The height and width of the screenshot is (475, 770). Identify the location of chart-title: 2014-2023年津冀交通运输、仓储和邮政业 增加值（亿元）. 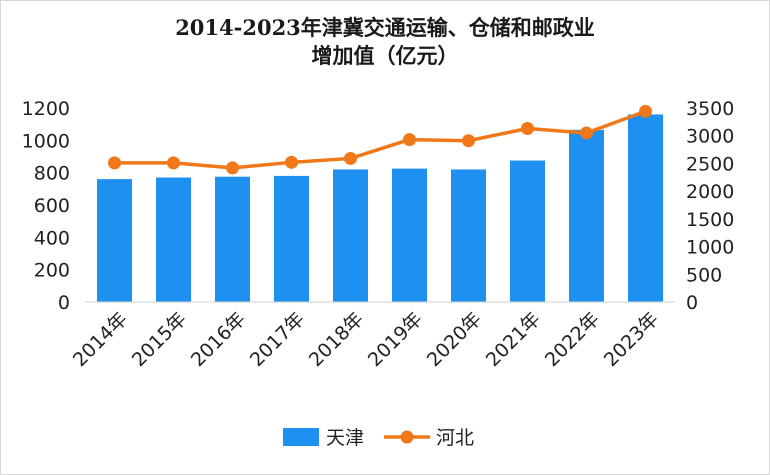
(385, 42).